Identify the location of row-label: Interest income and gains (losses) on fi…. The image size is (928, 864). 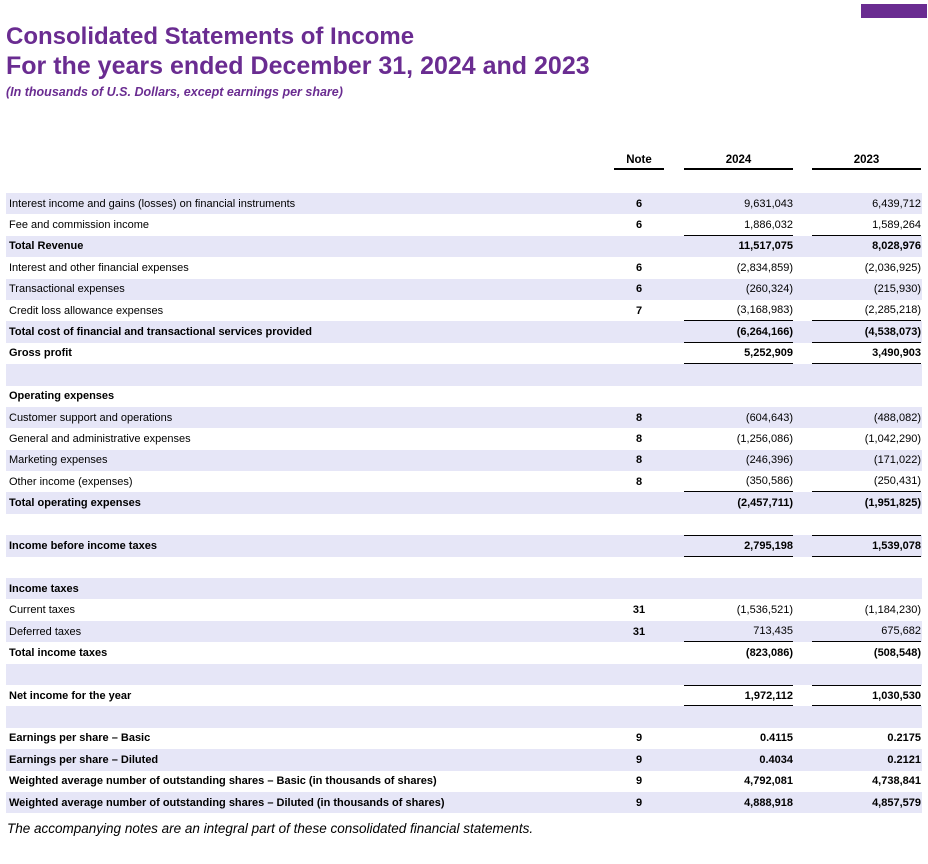
(152, 203).